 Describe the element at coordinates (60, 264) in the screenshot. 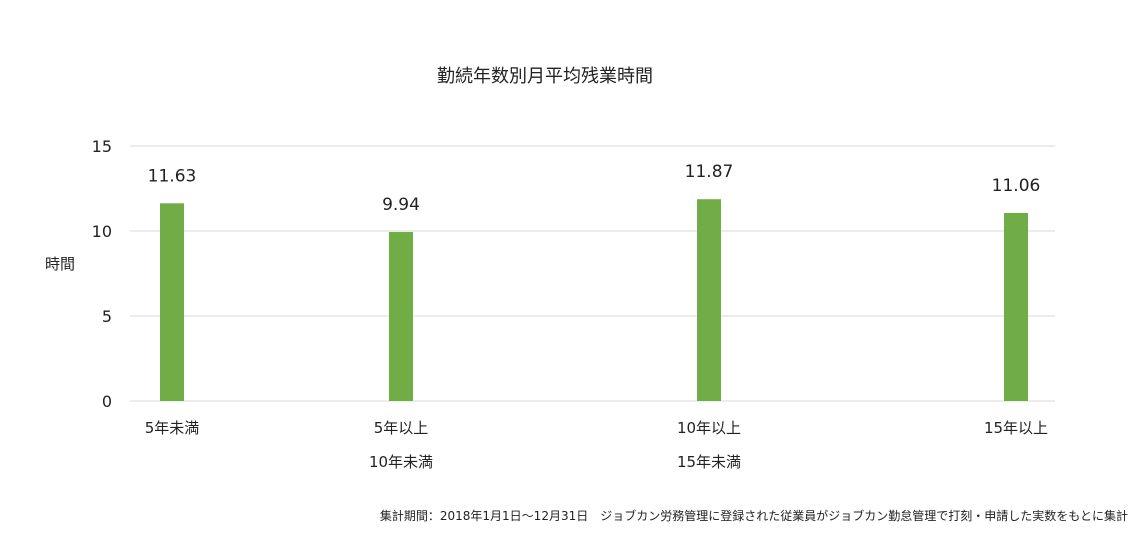

I see `y-axis-label: 時間` at that location.